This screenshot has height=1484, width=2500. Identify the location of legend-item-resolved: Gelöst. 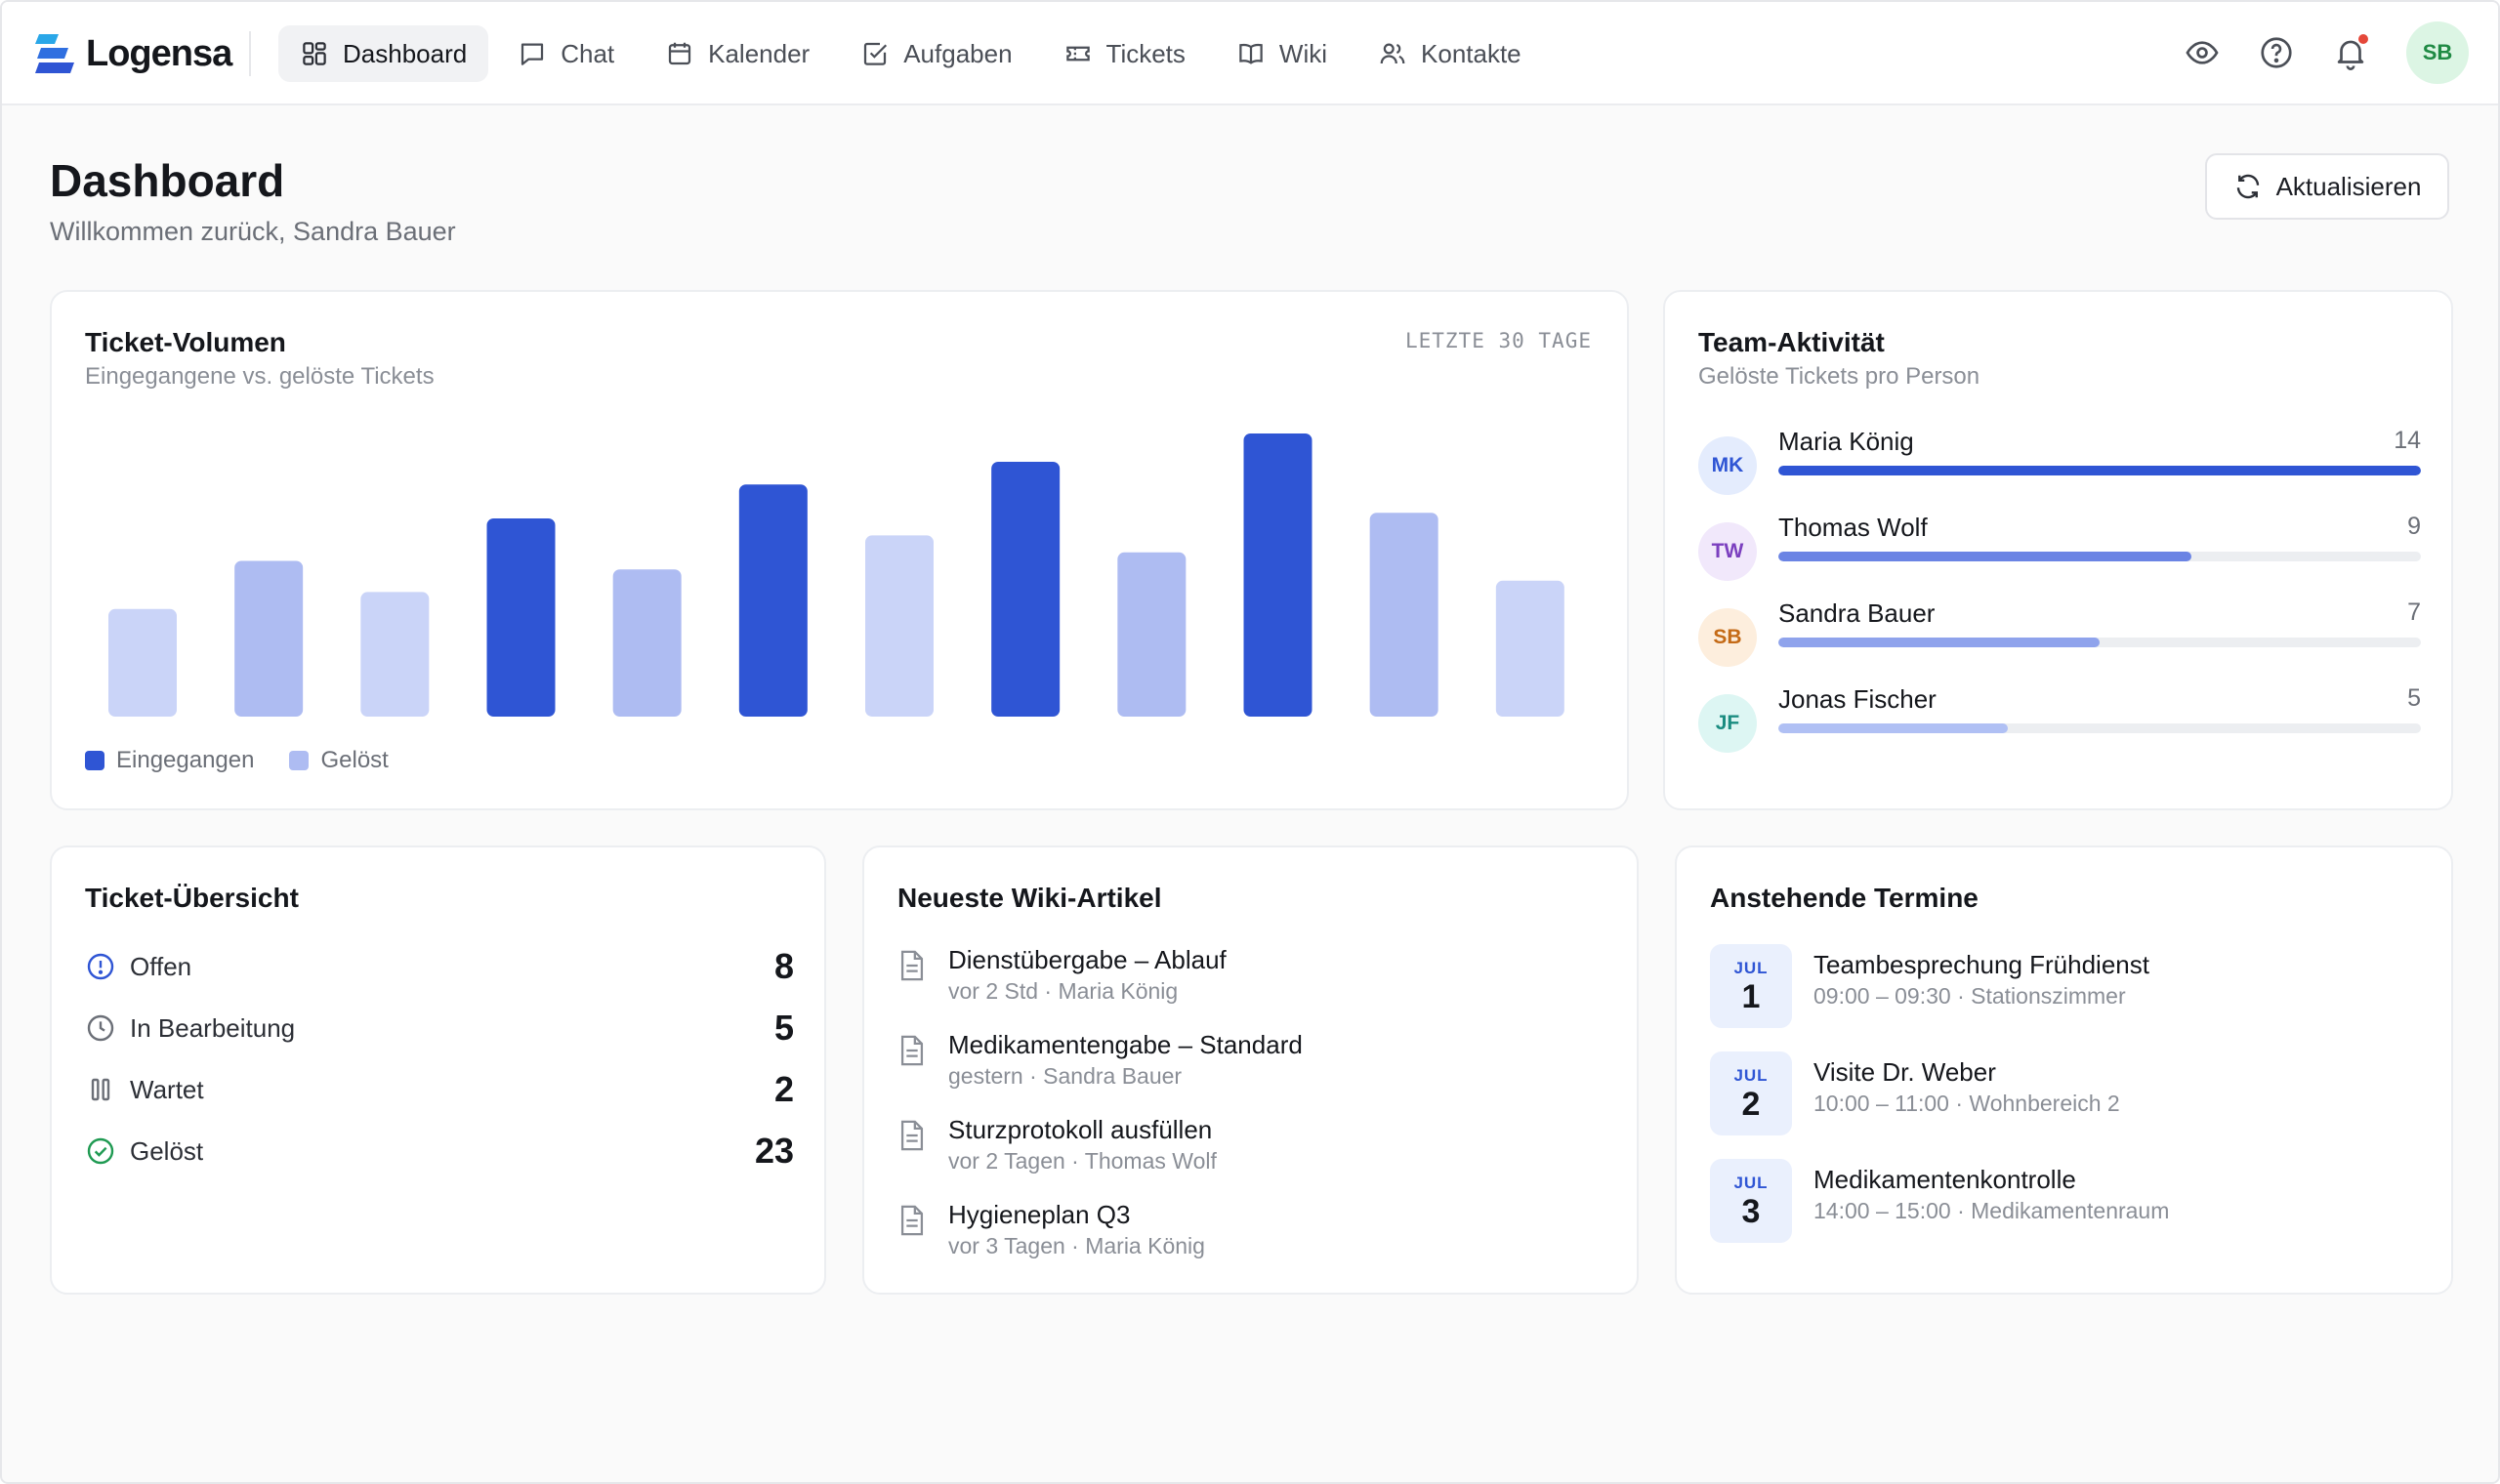
(339, 761).